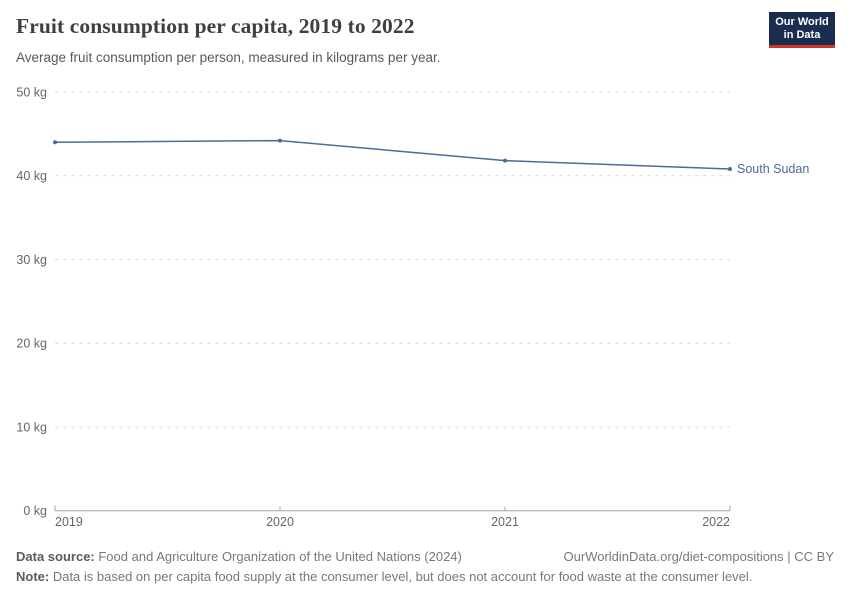 The height and width of the screenshot is (600, 850). Describe the element at coordinates (69, 522) in the screenshot. I see `x-tick-label: 2019` at that location.